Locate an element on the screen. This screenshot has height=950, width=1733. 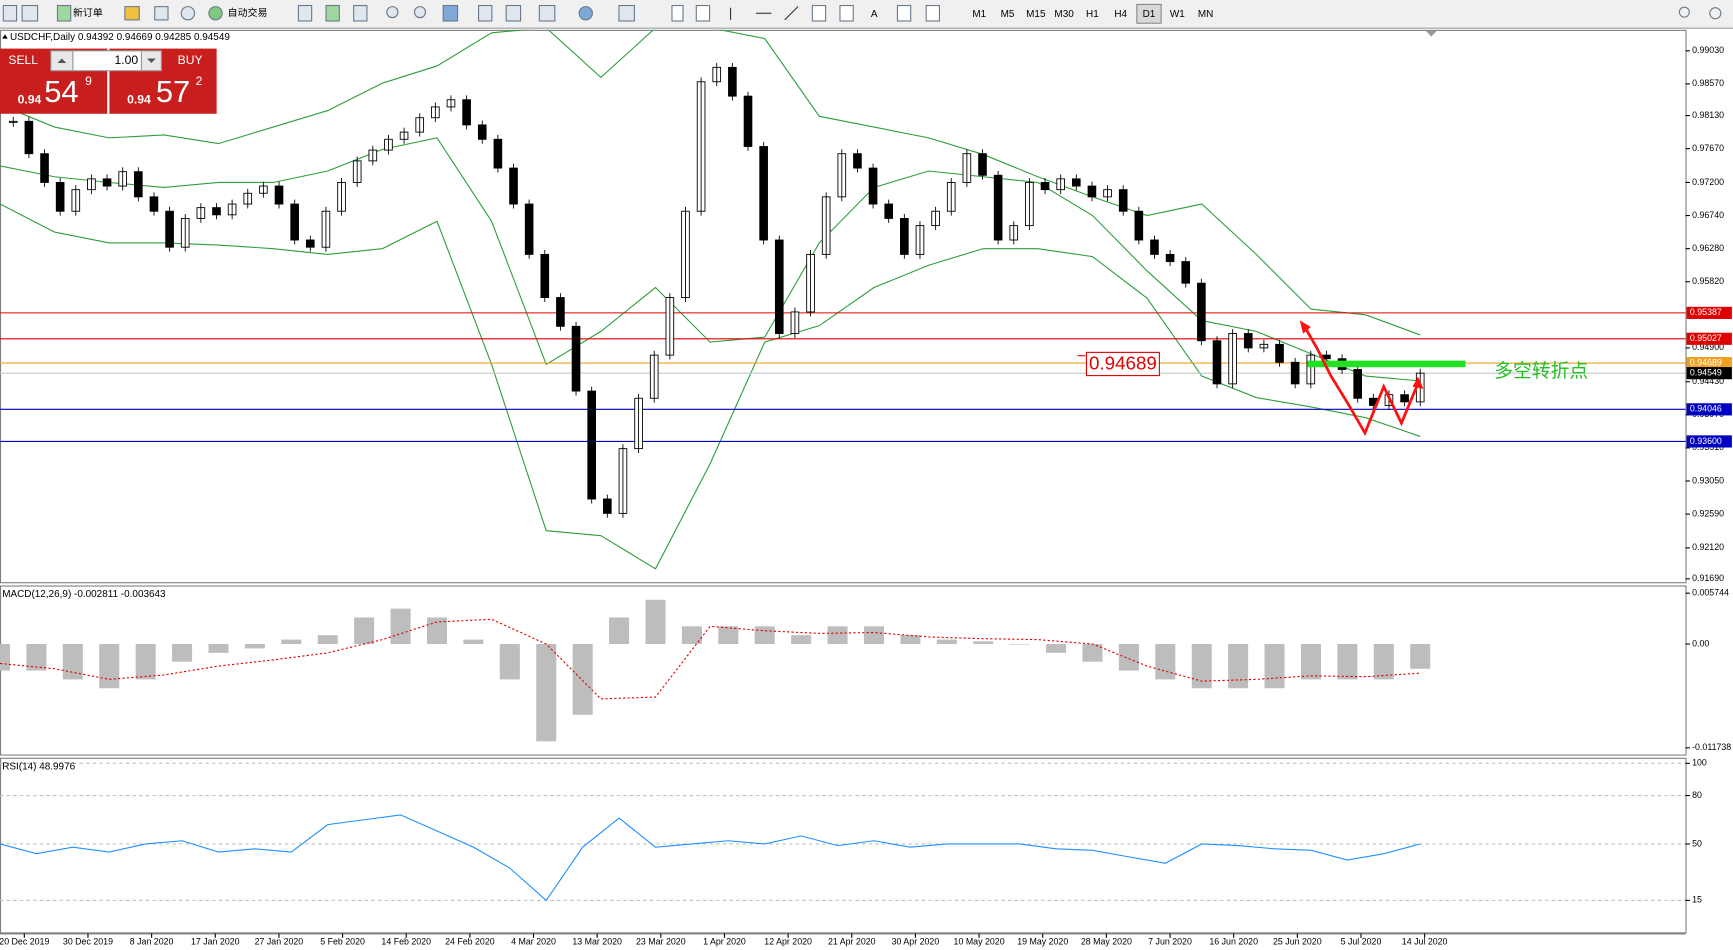
timeframe-button: H1 is located at coordinates (1092, 14).